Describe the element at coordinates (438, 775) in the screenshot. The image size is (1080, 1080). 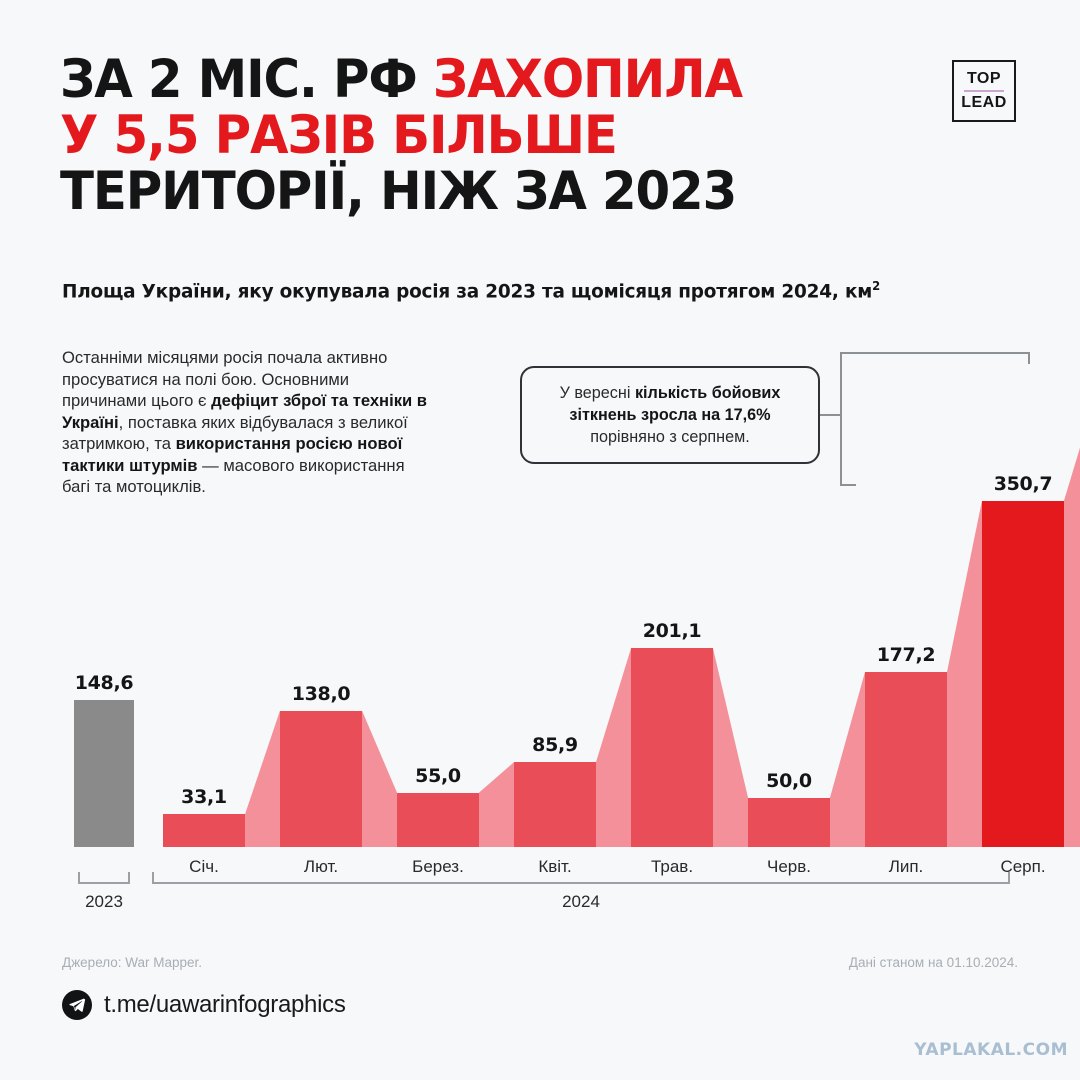
I see `bar-value-label: 55,0` at that location.